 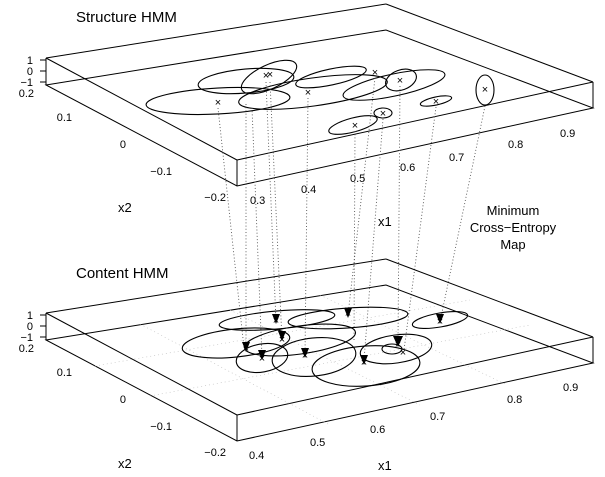 I want to click on structure-means: × × × × × × × × × ×, so click(x=351, y=99).